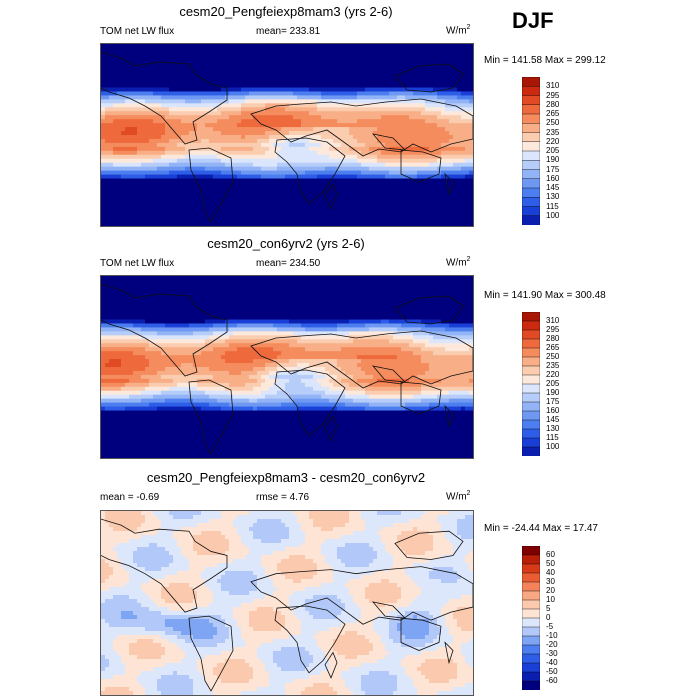 This screenshot has height=700, width=700. What do you see at coordinates (137, 31) in the screenshot?
I see `panel-1-variable: TOM net LW flux` at bounding box center [137, 31].